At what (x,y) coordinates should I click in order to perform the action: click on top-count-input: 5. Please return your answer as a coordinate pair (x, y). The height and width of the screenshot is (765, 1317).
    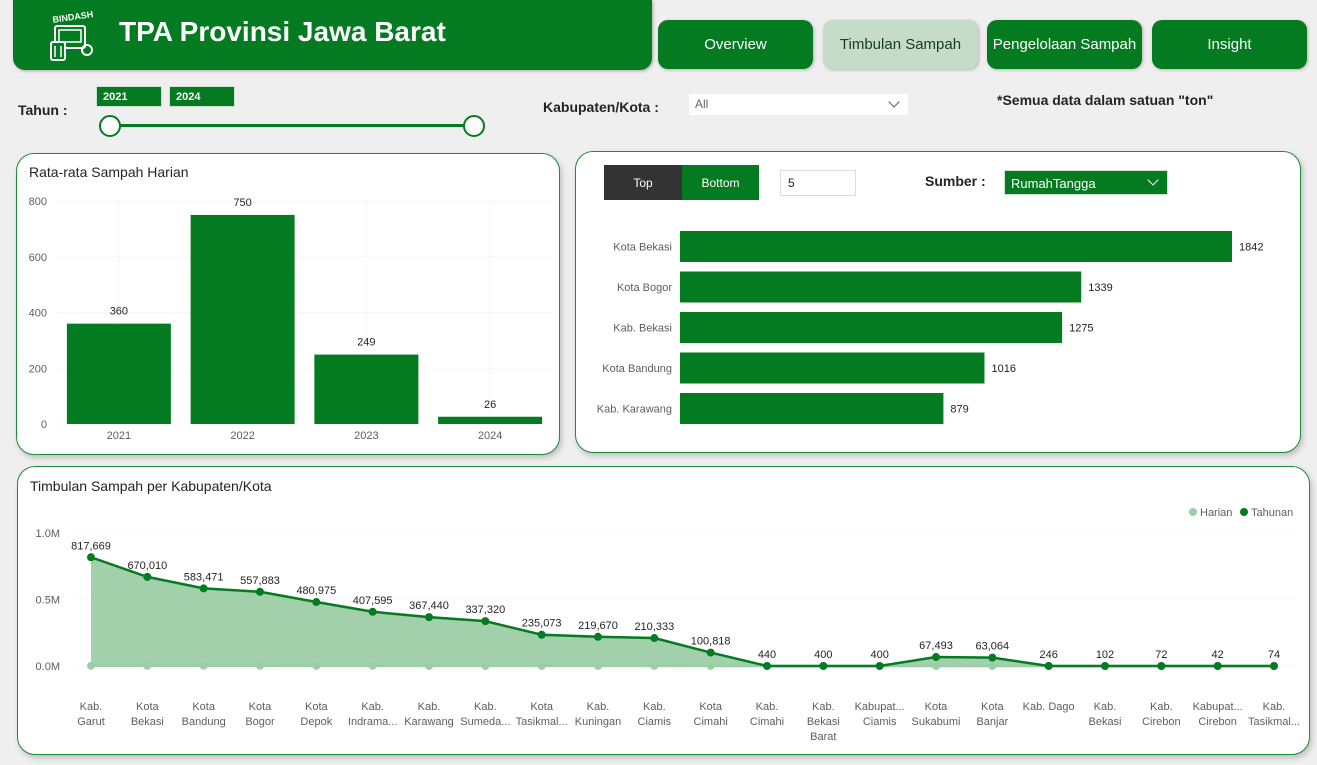
    Looking at the image, I should click on (818, 183).